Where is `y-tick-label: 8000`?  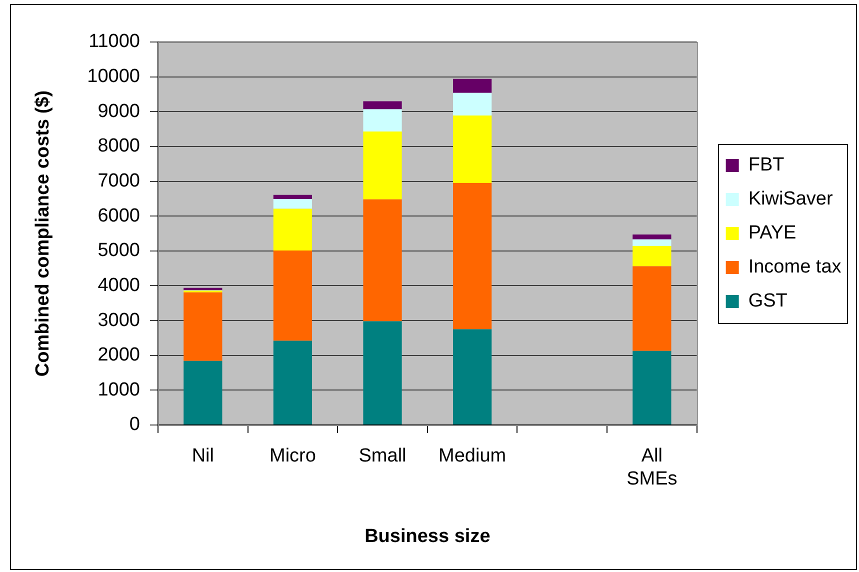
y-tick-label: 8000 is located at coordinates (119, 146).